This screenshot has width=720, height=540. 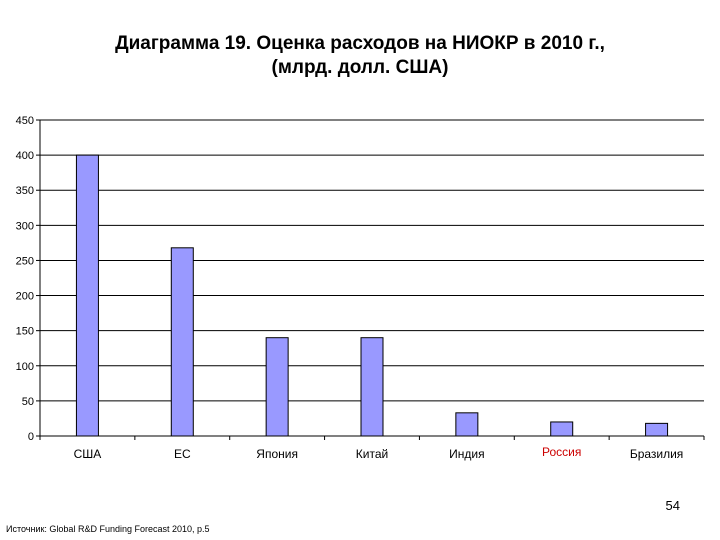 What do you see at coordinates (28, 402) in the screenshot?
I see `y-tick-label: 50` at bounding box center [28, 402].